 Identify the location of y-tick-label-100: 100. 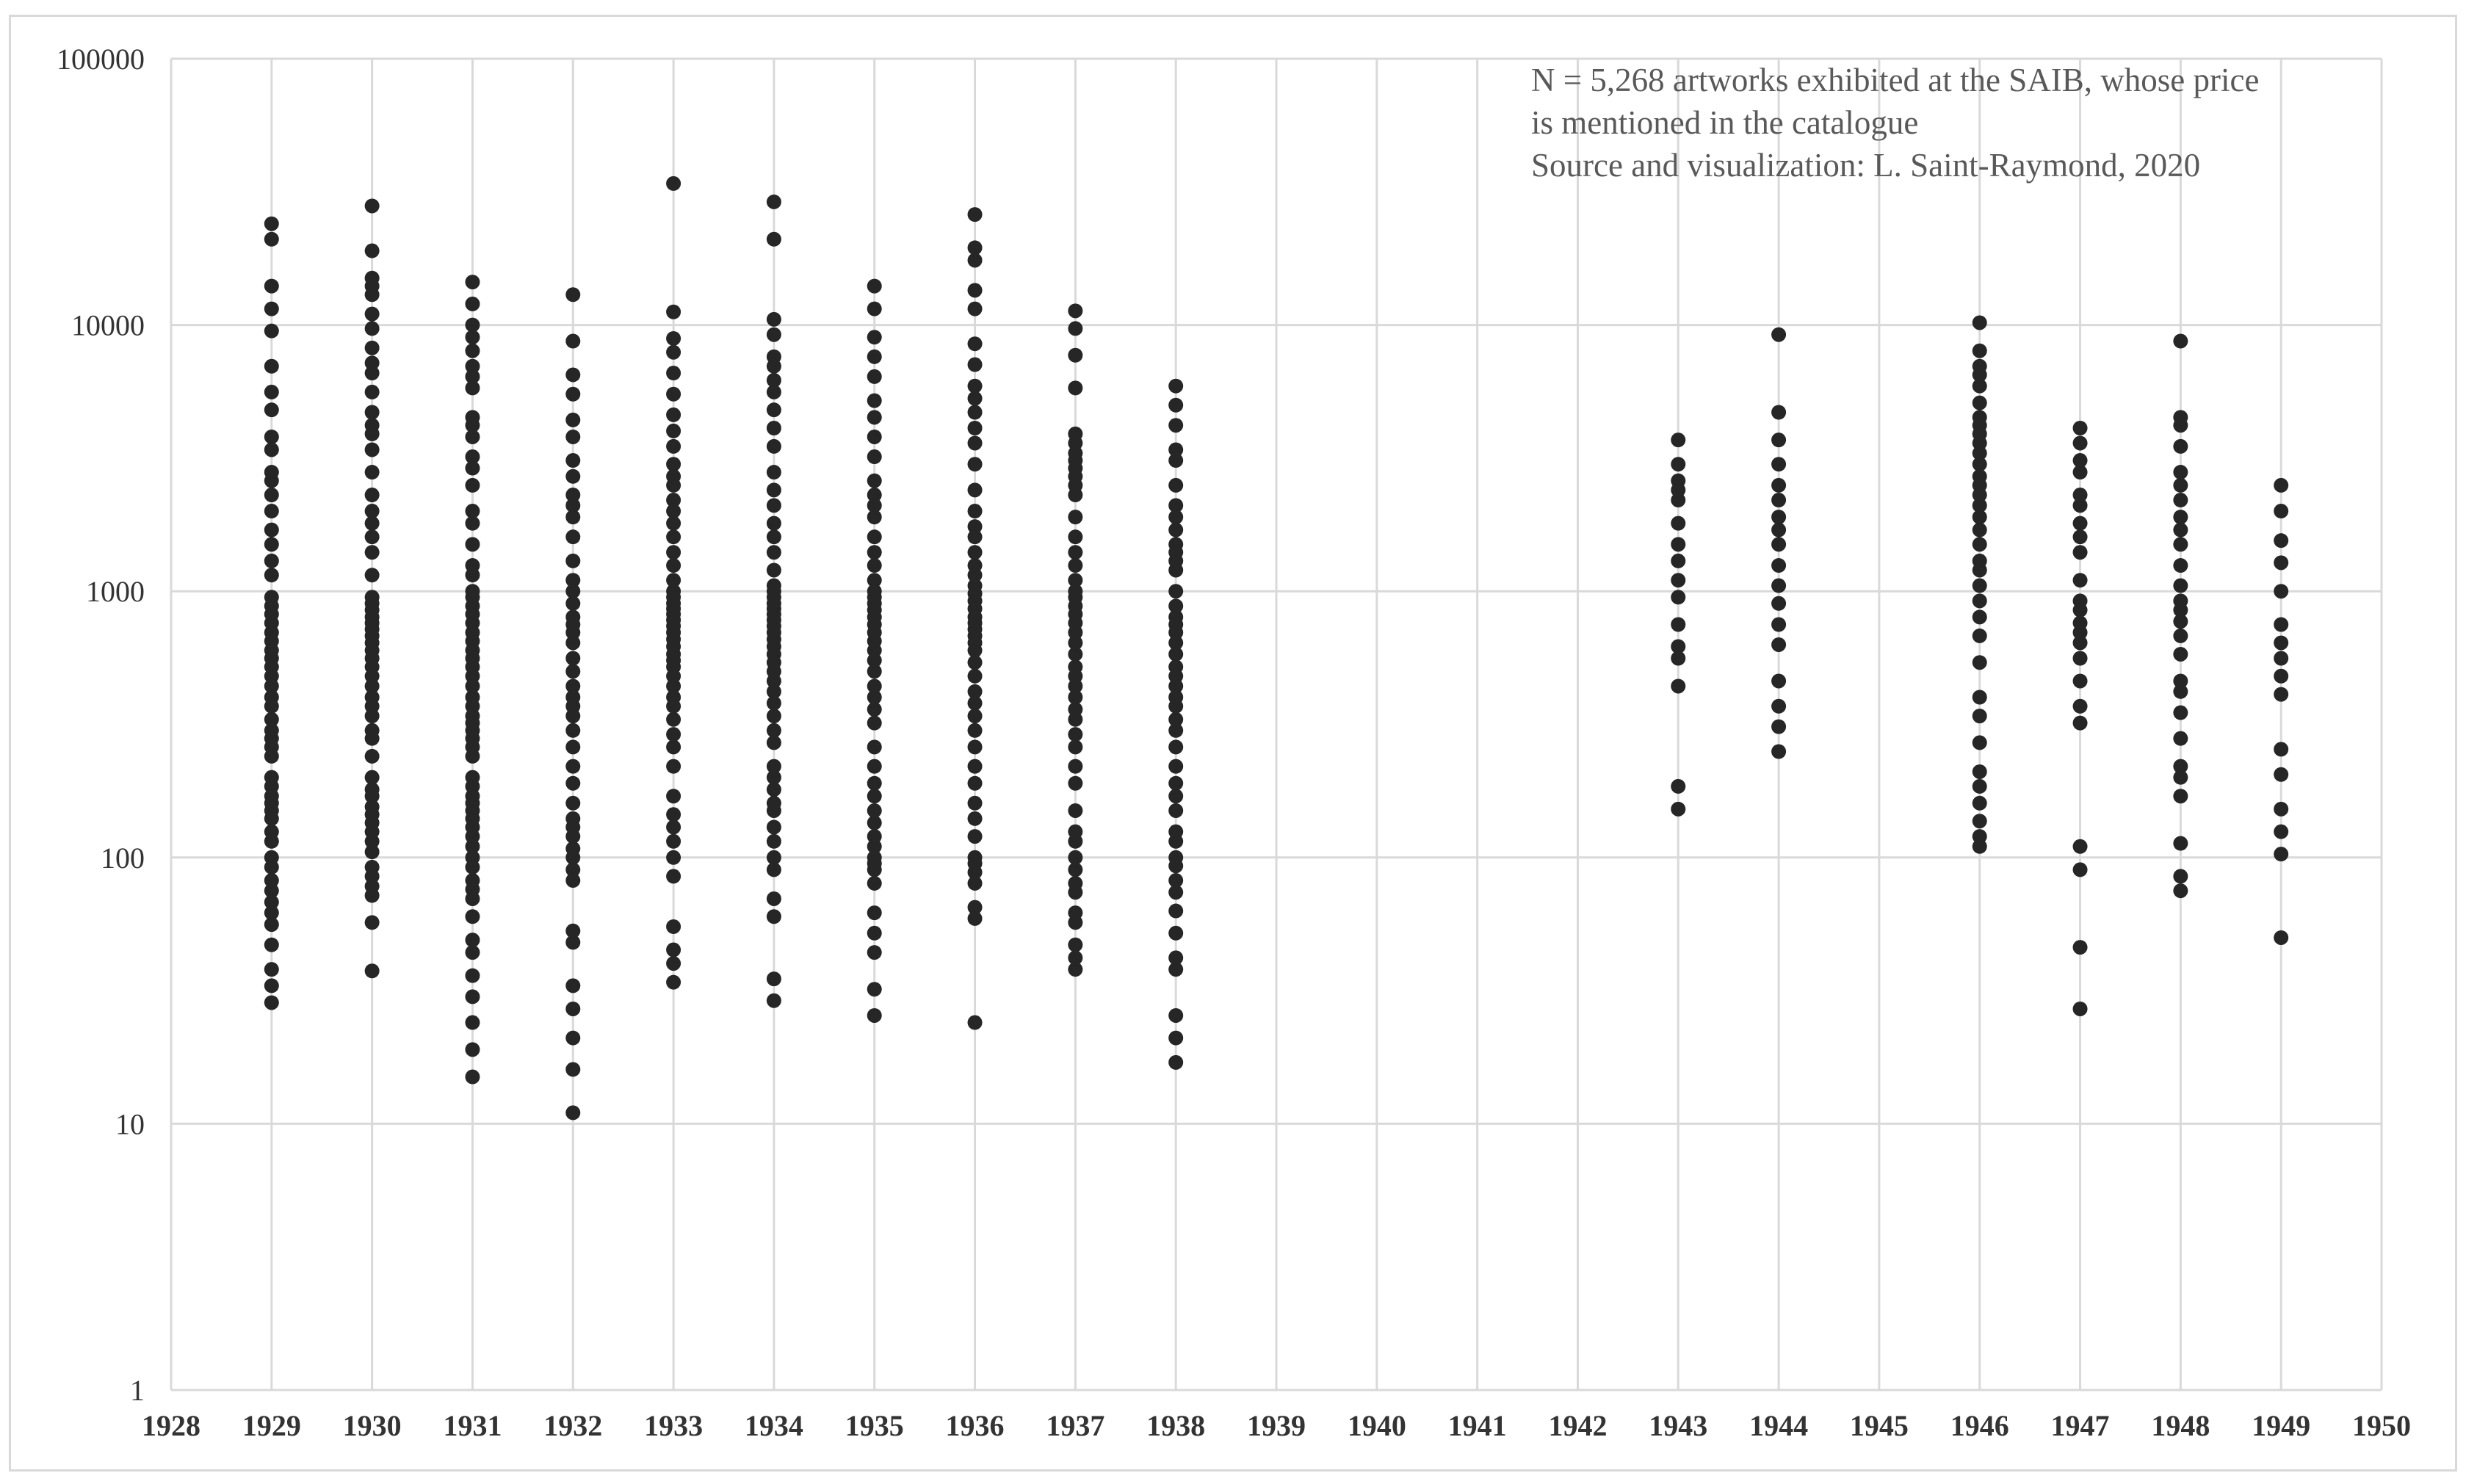
(123, 858).